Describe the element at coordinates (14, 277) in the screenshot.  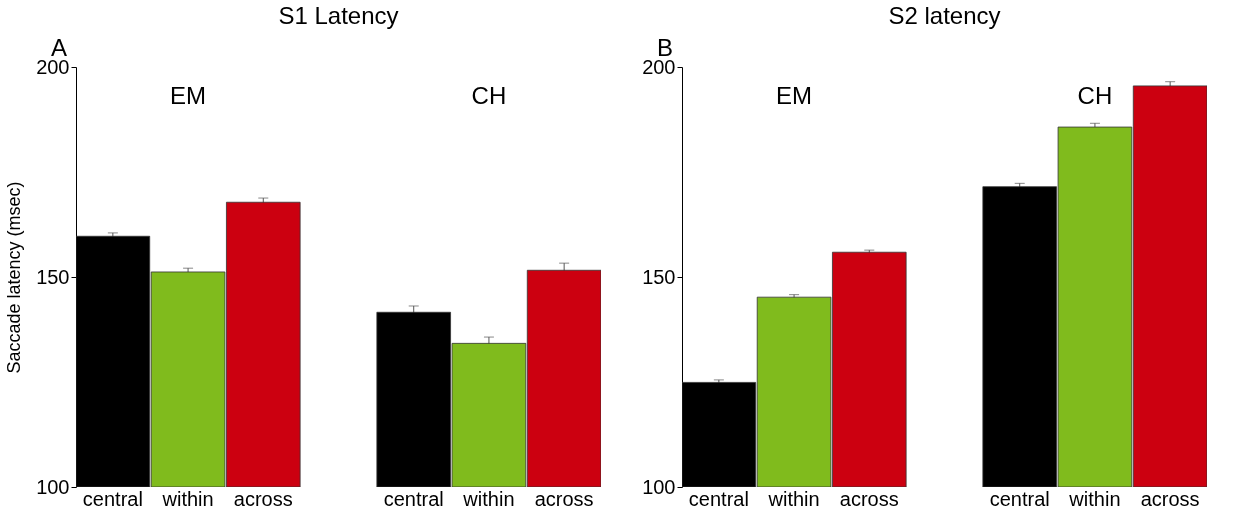
I see `y-axis-title: Saccade latency (msec)` at that location.